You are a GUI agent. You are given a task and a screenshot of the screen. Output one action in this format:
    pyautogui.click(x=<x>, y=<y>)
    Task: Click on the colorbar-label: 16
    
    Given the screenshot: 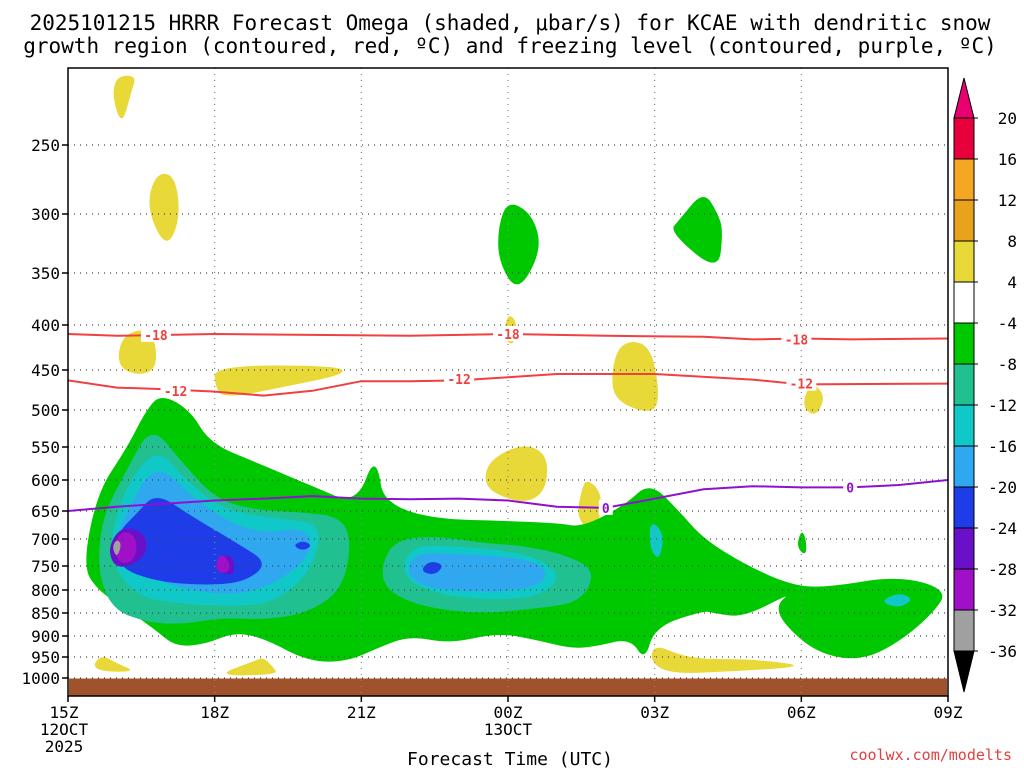 What is the action you would take?
    pyautogui.click(x=1007, y=159)
    